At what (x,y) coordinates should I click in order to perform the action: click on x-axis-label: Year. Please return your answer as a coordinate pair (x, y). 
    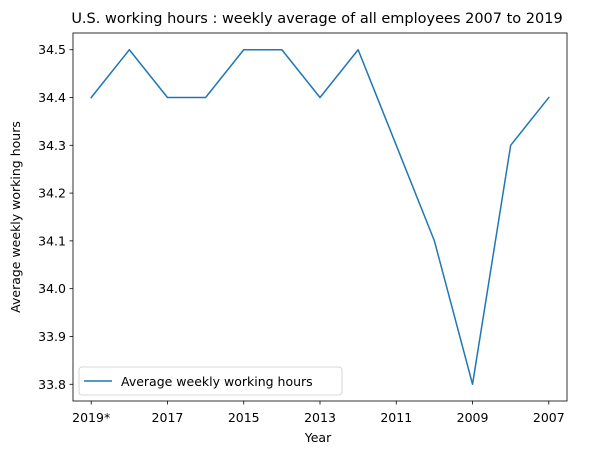
    Looking at the image, I should click on (318, 437).